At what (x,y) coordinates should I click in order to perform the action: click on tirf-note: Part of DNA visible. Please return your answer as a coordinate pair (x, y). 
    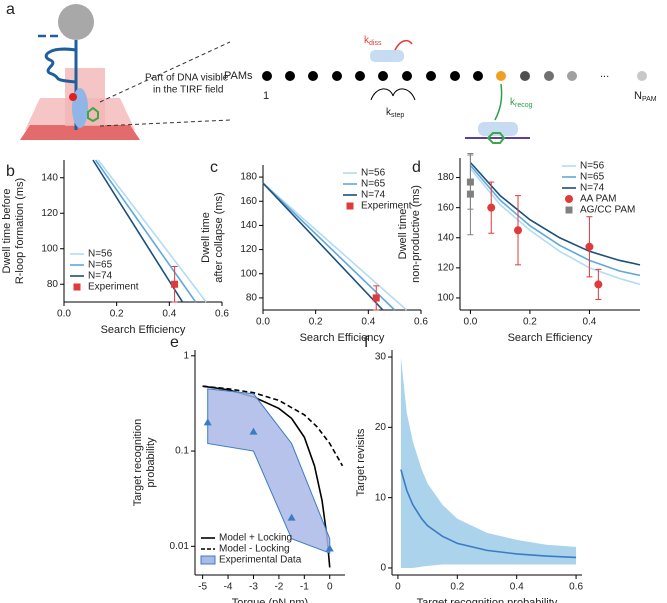
    Looking at the image, I should click on (187, 78).